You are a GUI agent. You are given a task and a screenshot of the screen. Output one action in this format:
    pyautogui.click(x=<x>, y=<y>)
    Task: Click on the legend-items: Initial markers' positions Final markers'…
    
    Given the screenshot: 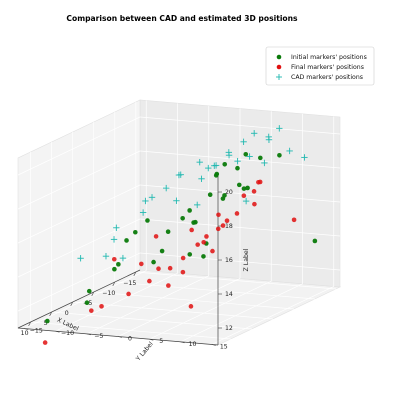 What is the action you would take?
    pyautogui.click(x=321, y=67)
    